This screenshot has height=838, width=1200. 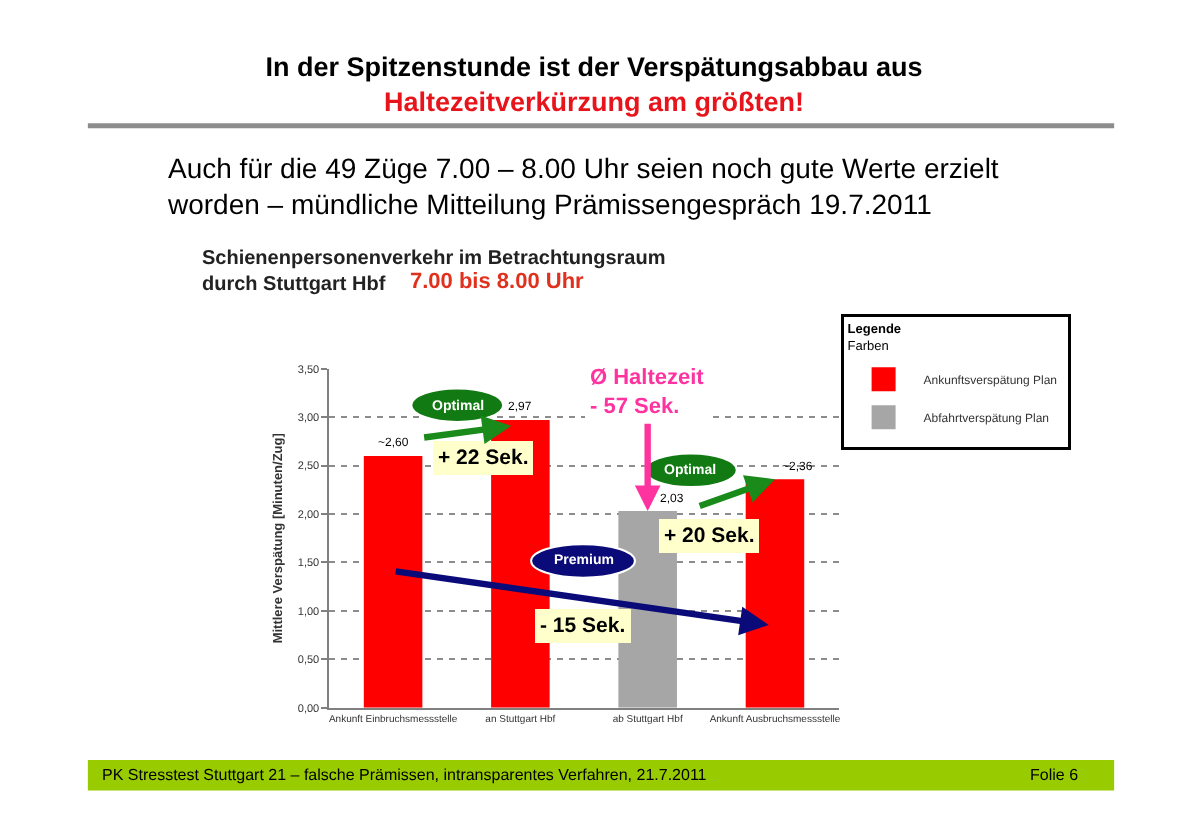 What do you see at coordinates (405, 775) in the screenshot?
I see `text: PK Stresstest Stuttgart 21 – falsche Prämissen, intransparentes Verfahren, 21.7.2011` at bounding box center [405, 775].